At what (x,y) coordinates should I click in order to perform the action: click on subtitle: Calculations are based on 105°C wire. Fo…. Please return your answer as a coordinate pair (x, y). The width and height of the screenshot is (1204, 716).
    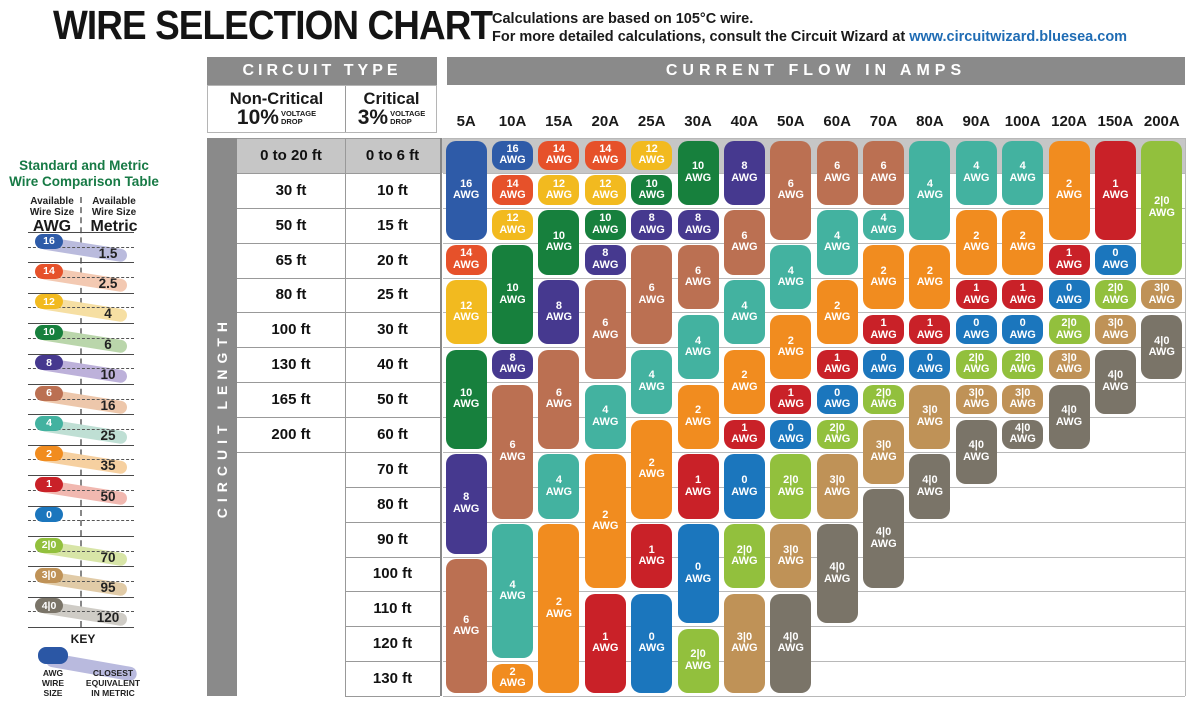
    Looking at the image, I should click on (809, 28).